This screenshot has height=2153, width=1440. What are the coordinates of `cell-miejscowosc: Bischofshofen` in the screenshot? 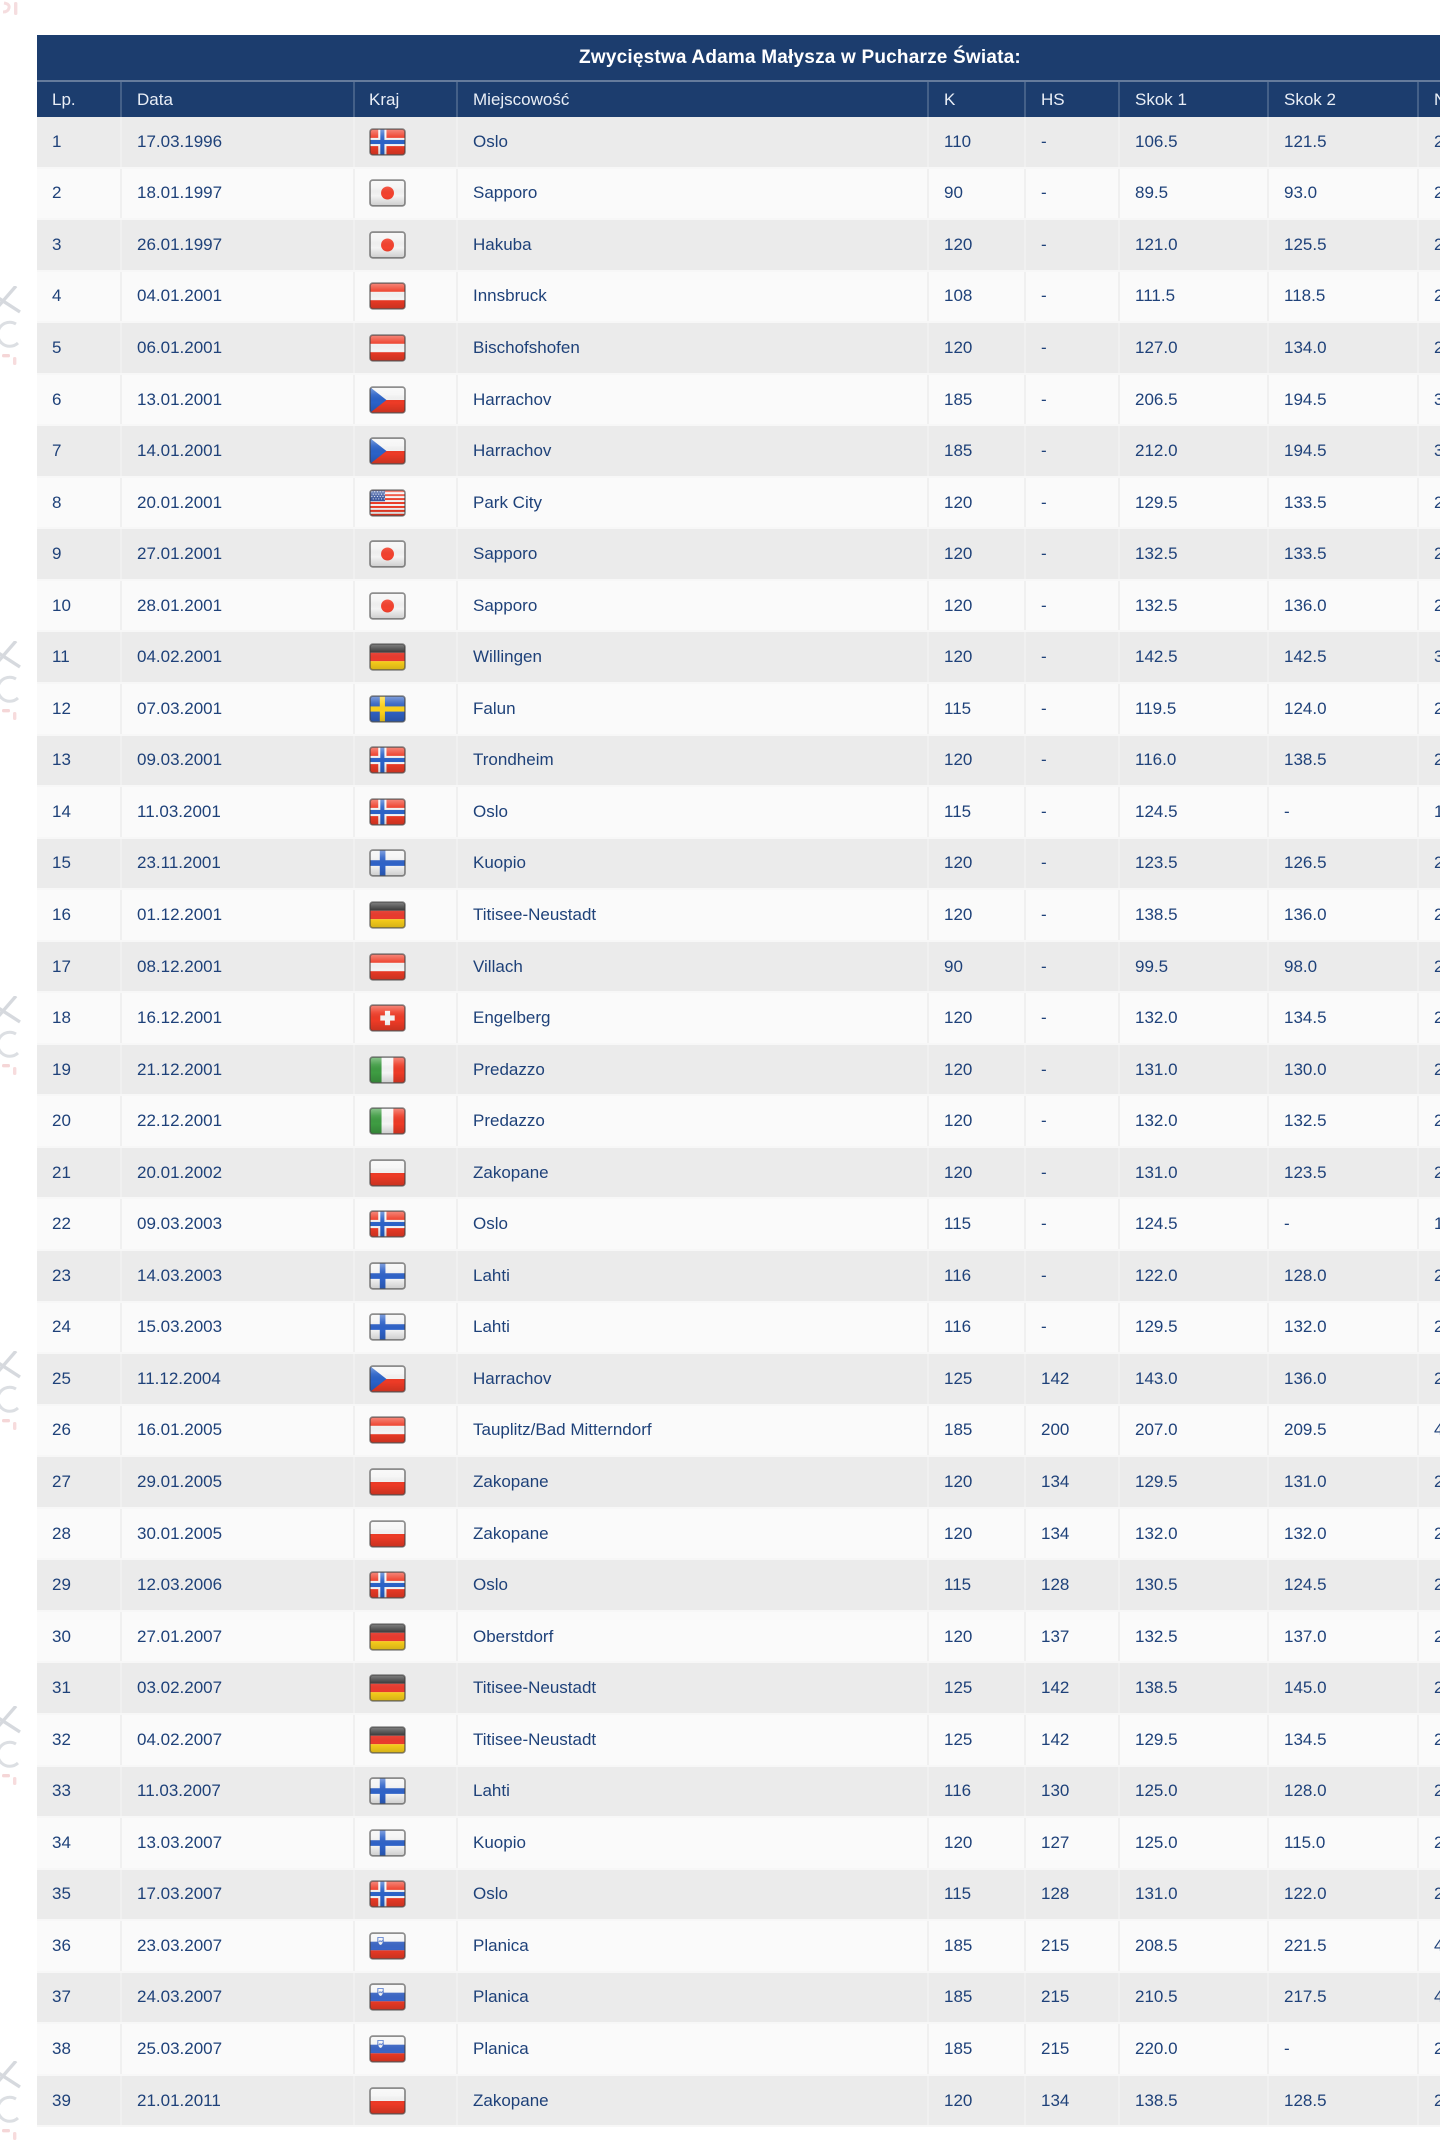 It's located at (691, 348).